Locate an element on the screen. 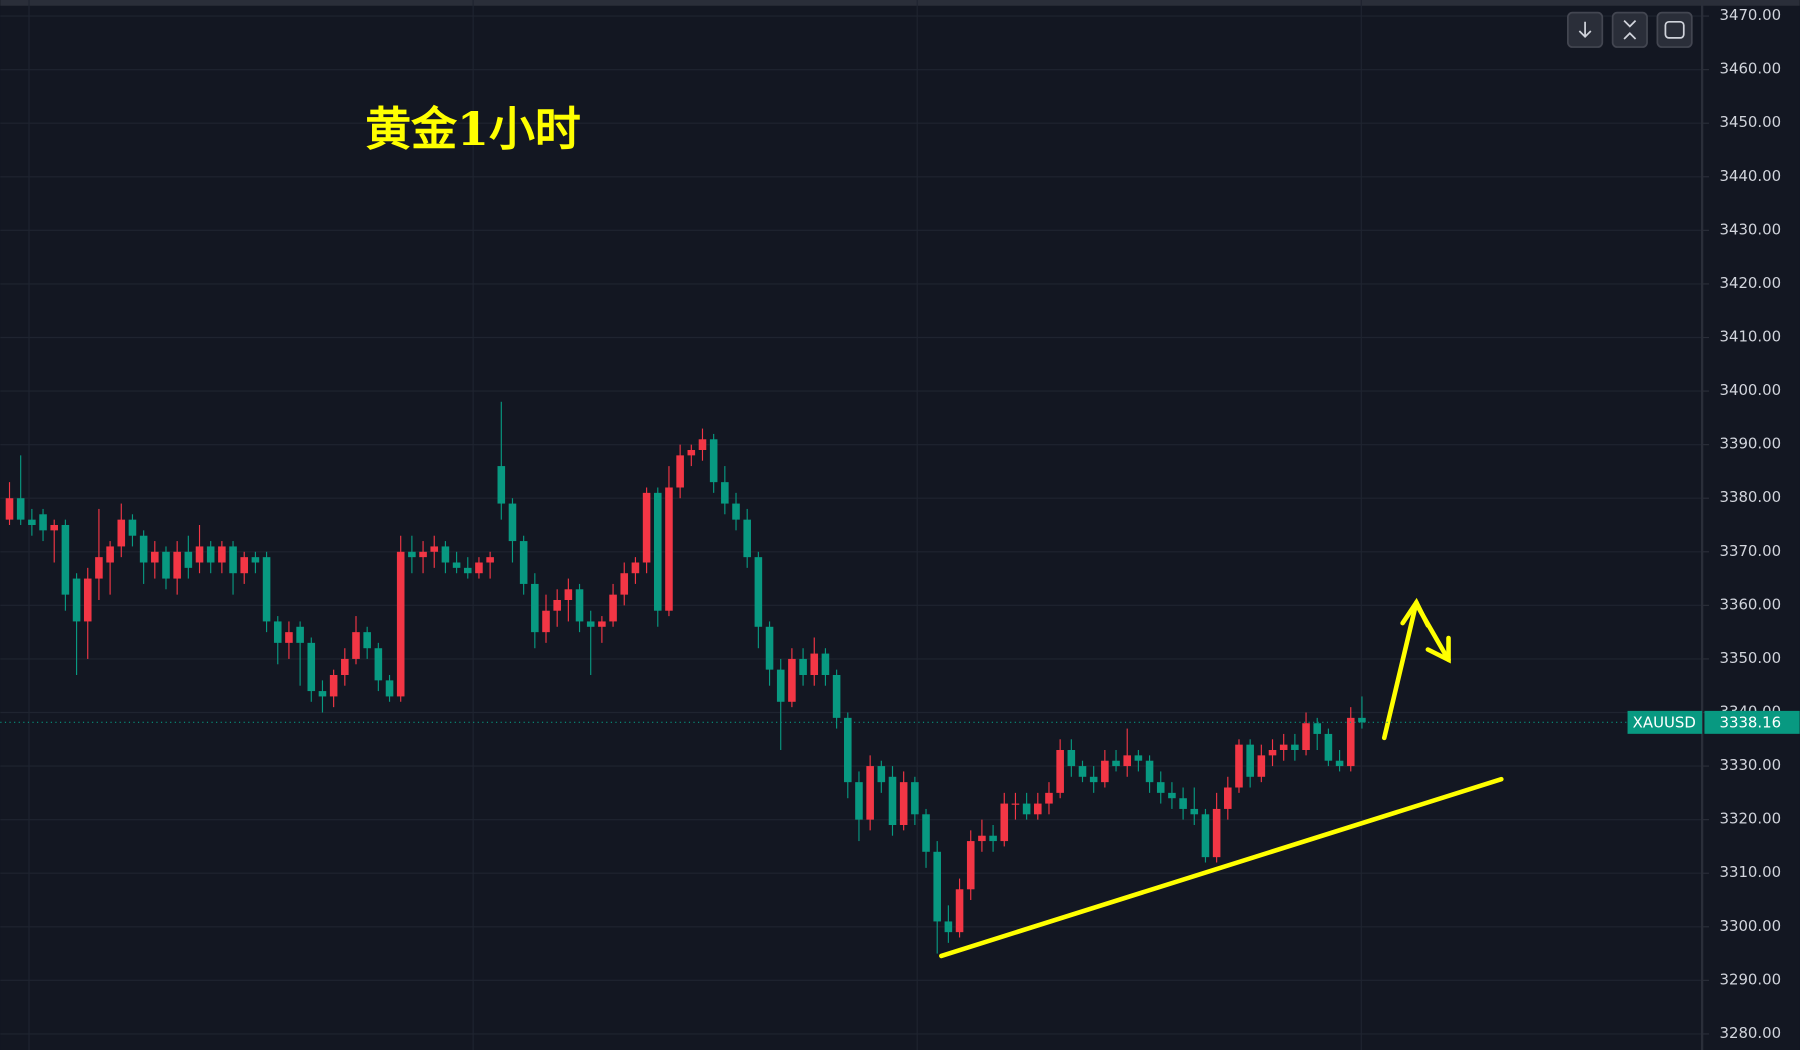  y-tick-label: 3360.00 is located at coordinates (1750, 604).